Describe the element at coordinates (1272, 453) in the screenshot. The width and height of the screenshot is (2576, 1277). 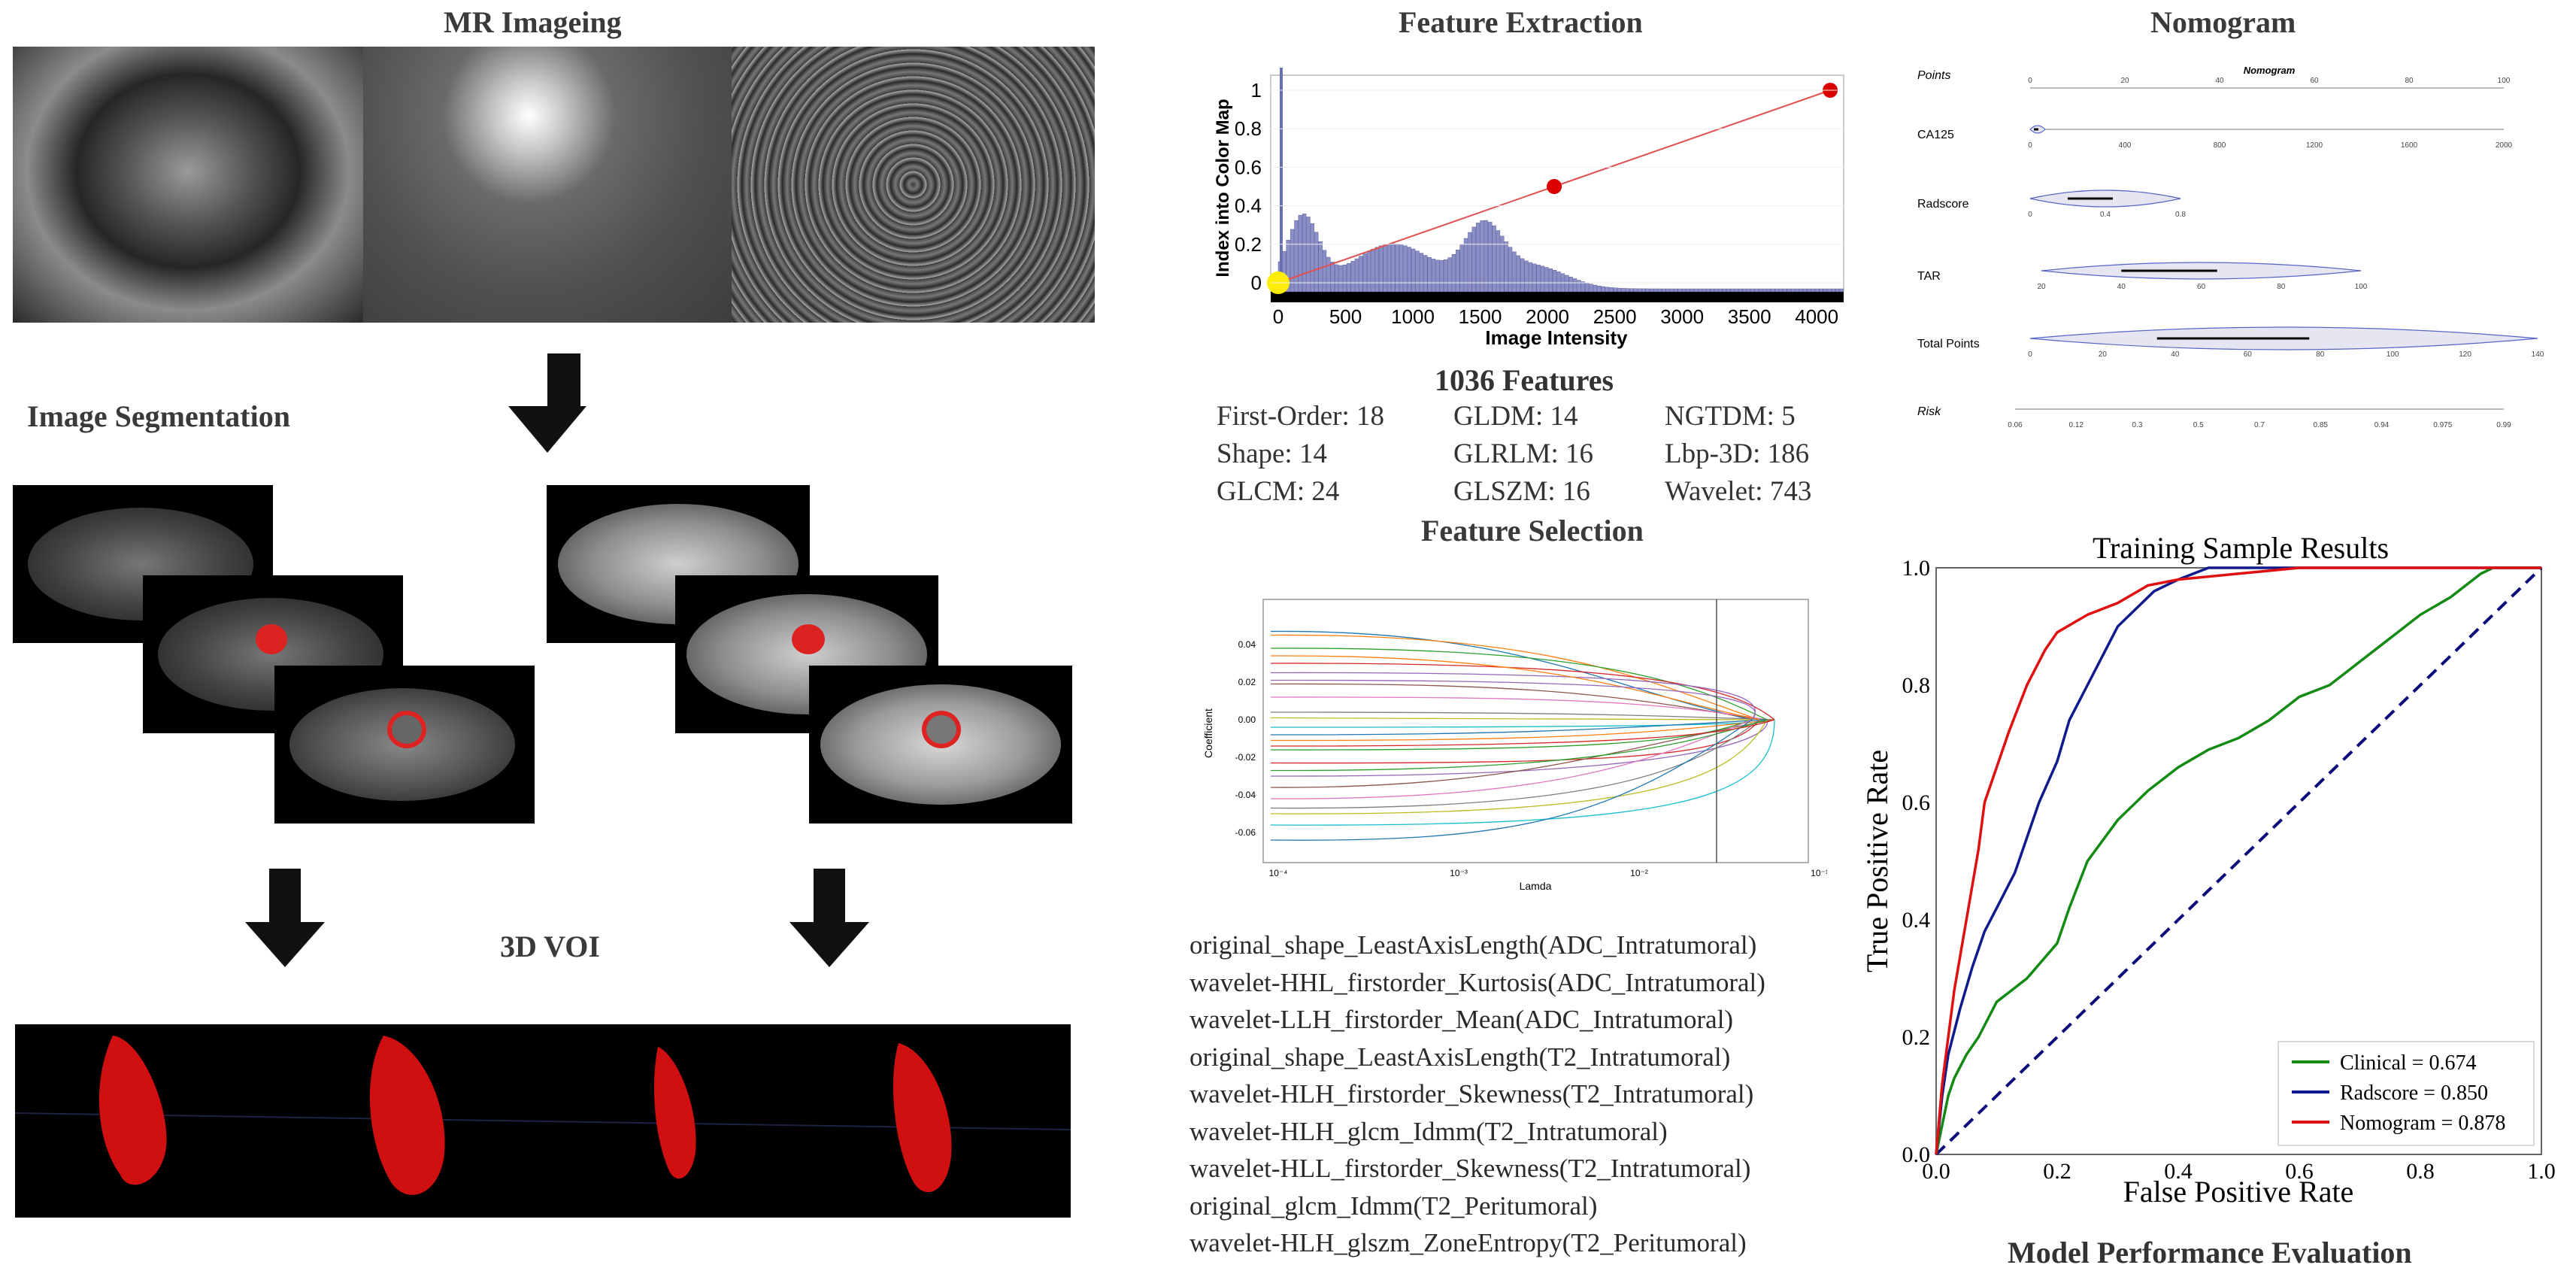
I see `feature-group: Shape: 14` at that location.